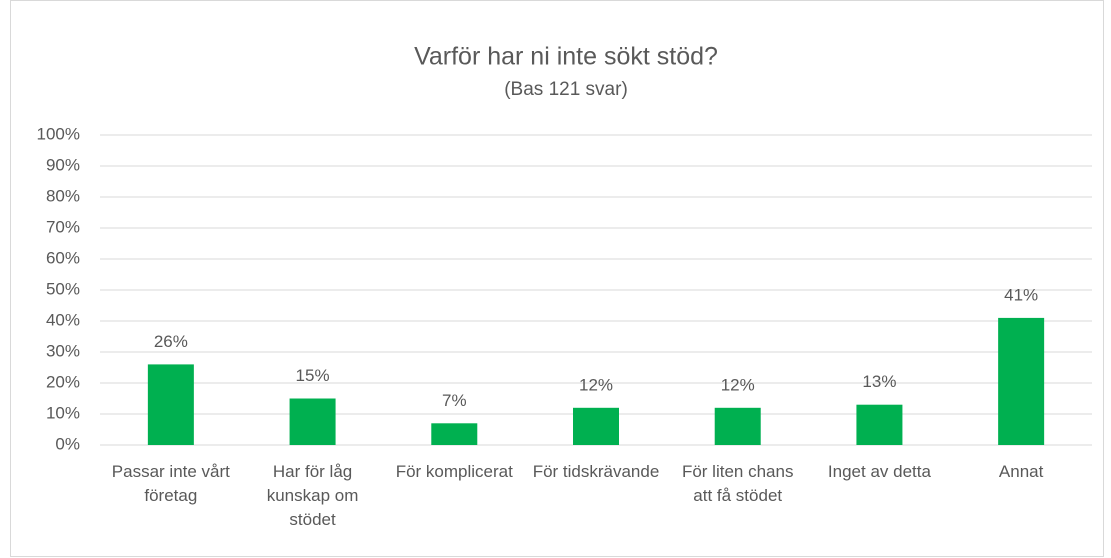 The image size is (1111, 558). I want to click on y-tick-label: 40%, so click(63, 319).